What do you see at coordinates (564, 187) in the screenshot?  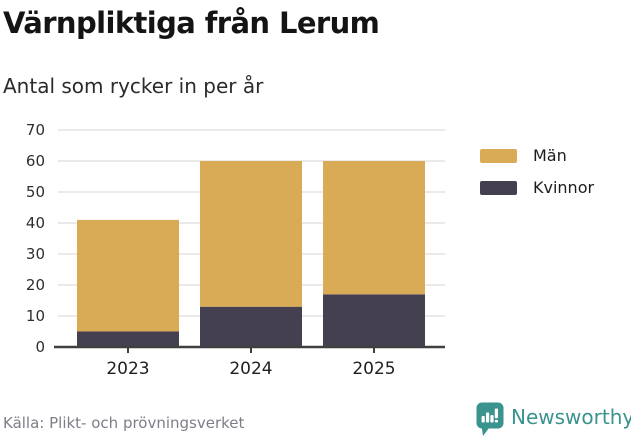 I see `legend-label-women: Kvinnor` at bounding box center [564, 187].